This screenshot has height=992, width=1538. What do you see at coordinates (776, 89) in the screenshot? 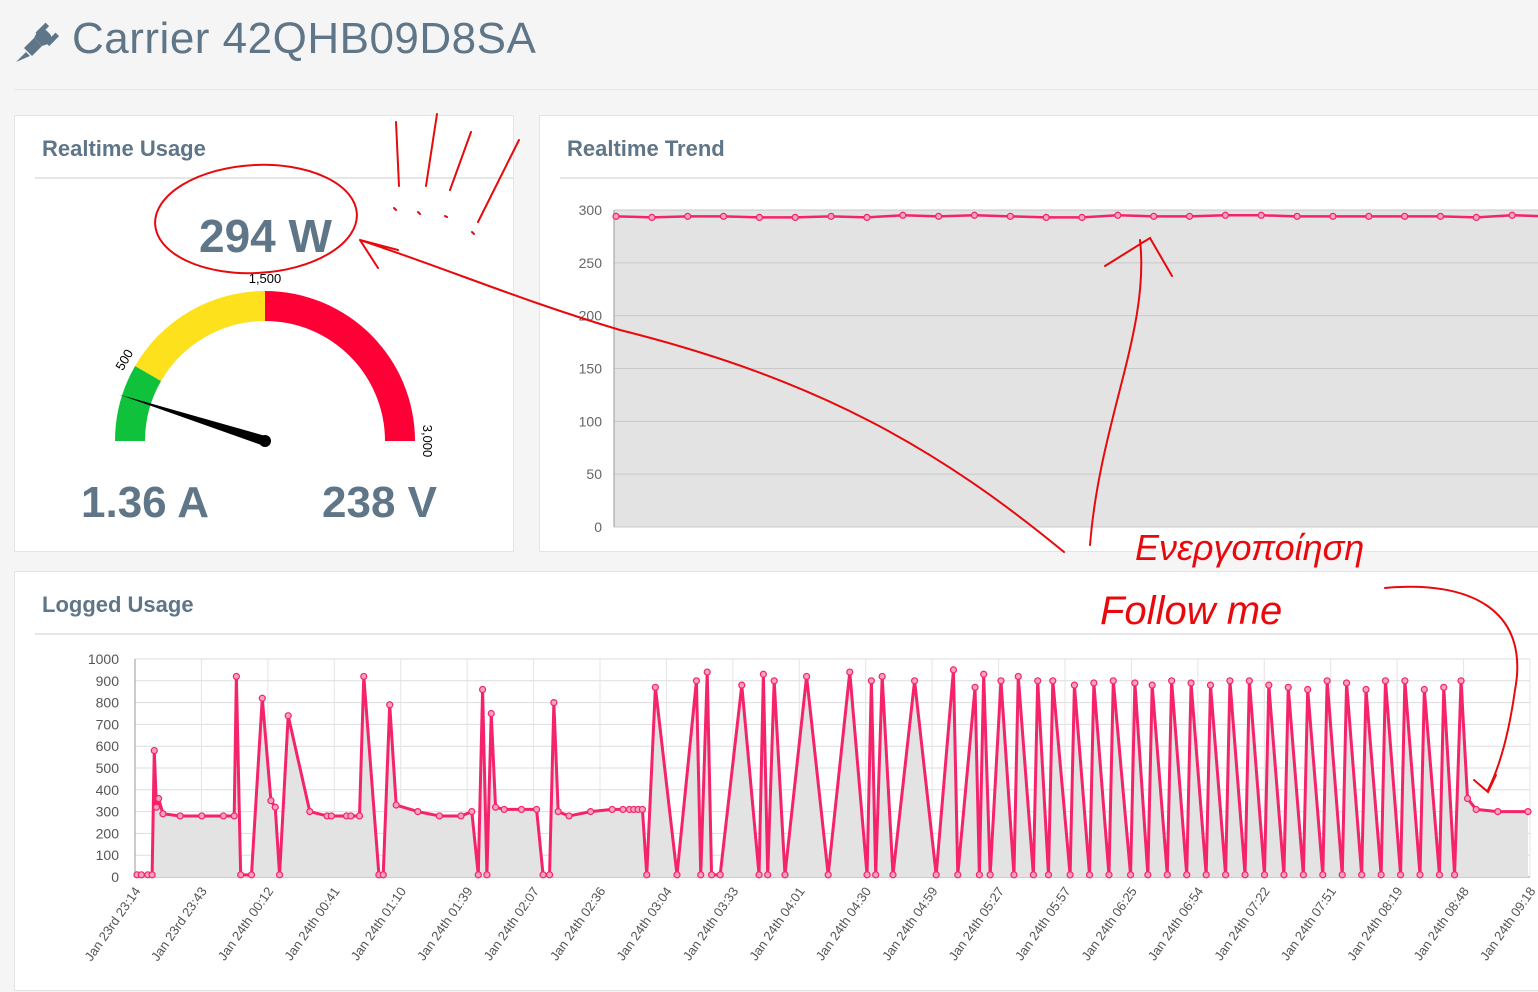
I see `header-divider` at bounding box center [776, 89].